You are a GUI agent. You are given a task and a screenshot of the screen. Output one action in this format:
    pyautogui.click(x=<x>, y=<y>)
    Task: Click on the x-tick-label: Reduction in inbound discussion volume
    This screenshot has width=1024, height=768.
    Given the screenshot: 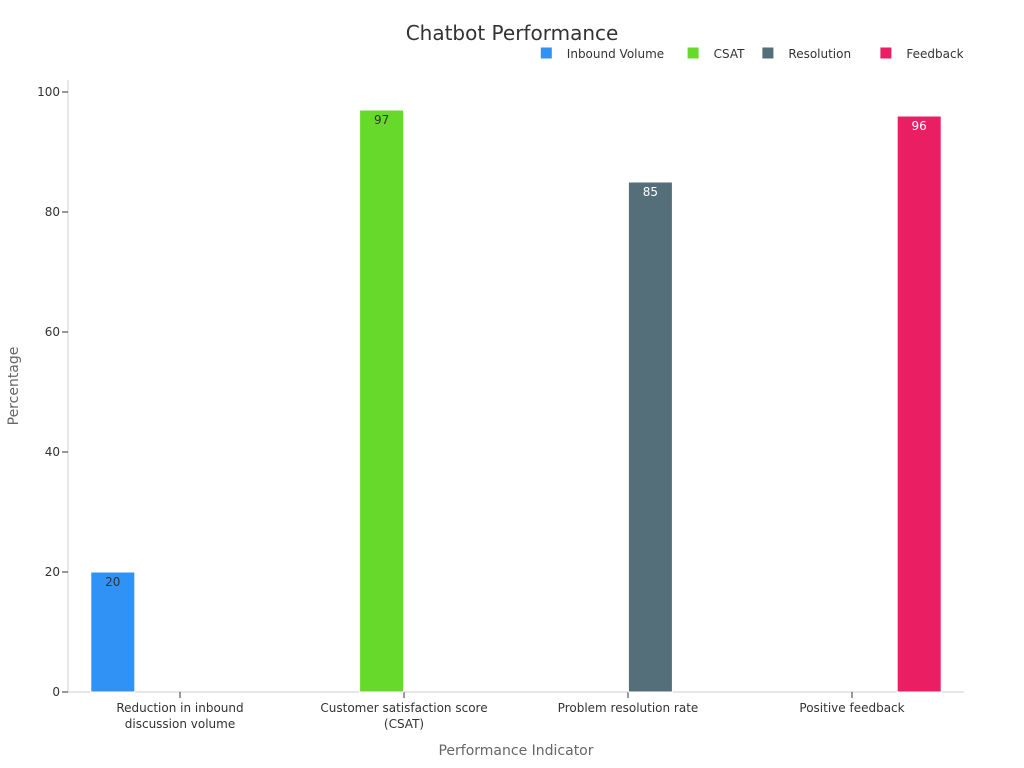 What is the action you would take?
    pyautogui.click(x=179, y=716)
    